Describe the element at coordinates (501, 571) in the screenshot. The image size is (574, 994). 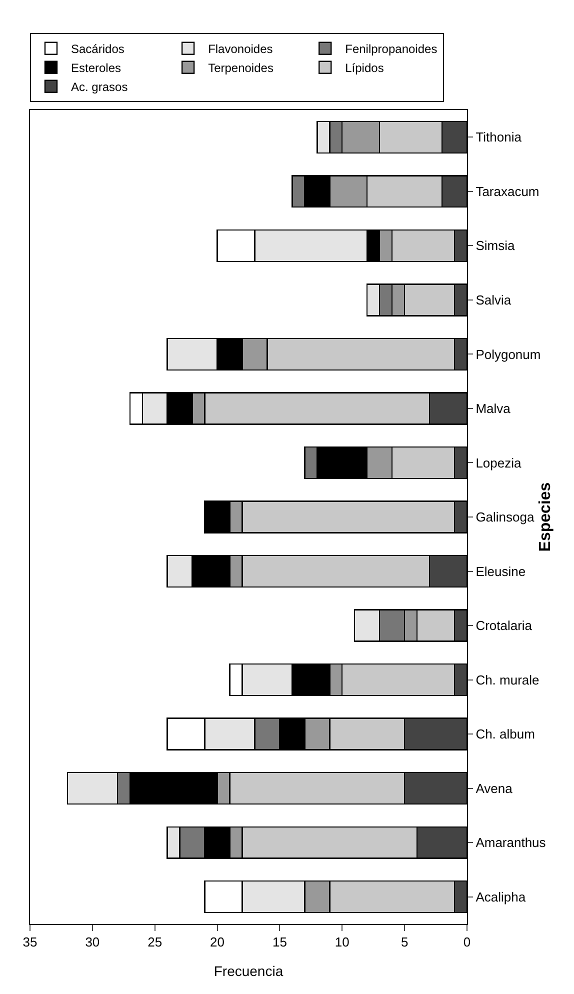
I see `y-tick-label: Eleusine` at that location.